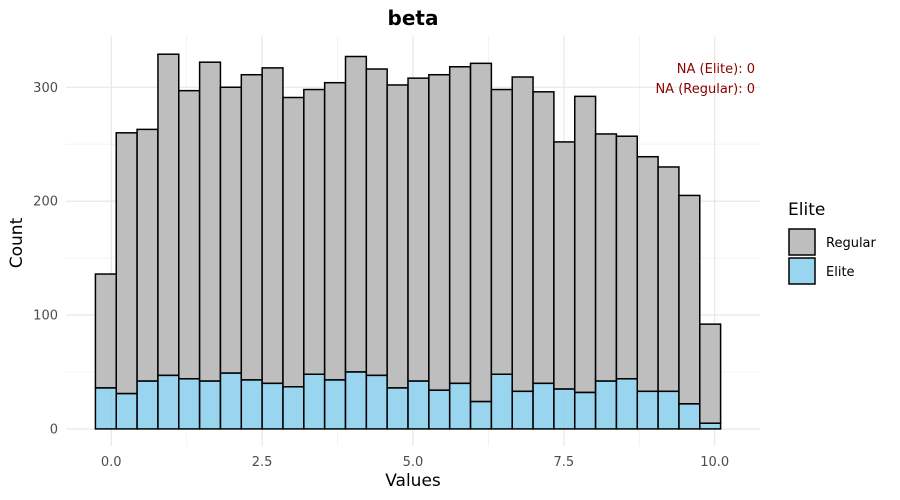 The image size is (900, 500). Describe the element at coordinates (802, 242) in the screenshot. I see `legend-swatch-regular` at that location.